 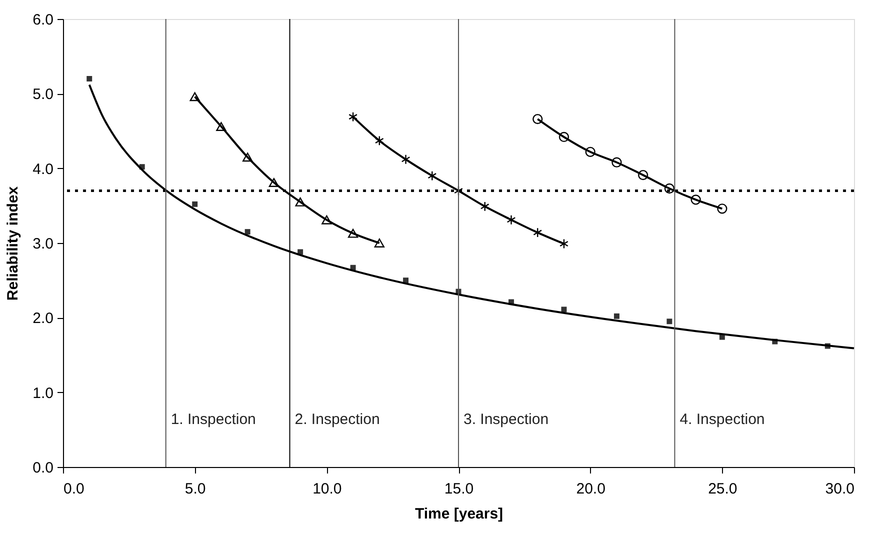 I want to click on y-tick-label: 0.0, so click(x=43, y=468).